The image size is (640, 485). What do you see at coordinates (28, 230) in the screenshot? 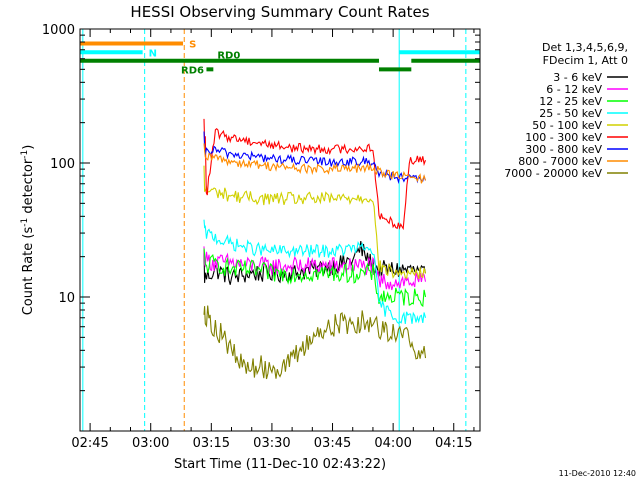
I see `y-axis-label: Count Rate (s-1 detector-1)` at bounding box center [28, 230].